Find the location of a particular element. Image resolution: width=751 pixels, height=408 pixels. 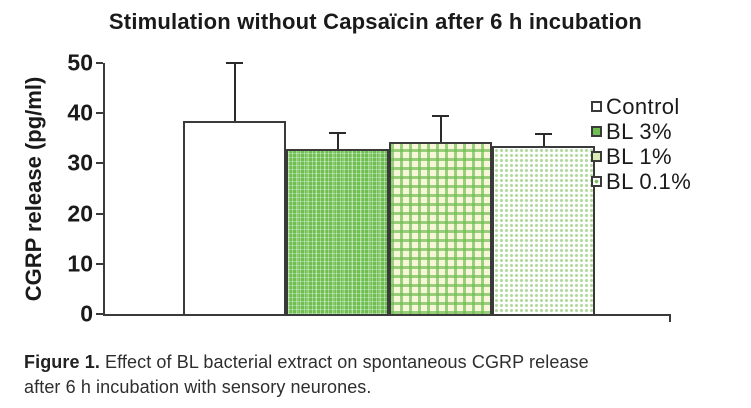

caption-label: Figure 1. is located at coordinates (62, 362).